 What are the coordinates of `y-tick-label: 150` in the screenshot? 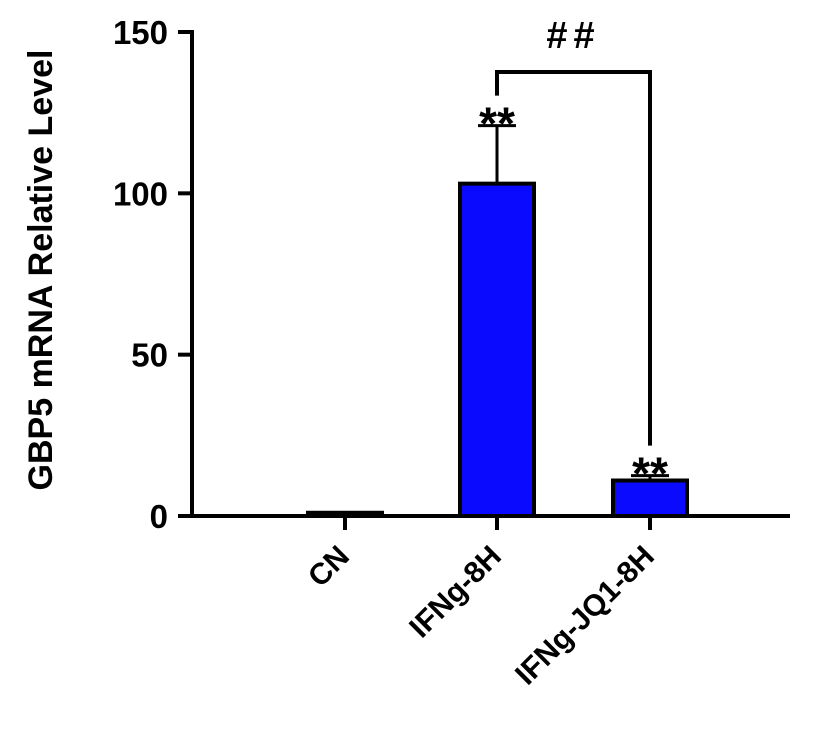 It's located at (140, 32).